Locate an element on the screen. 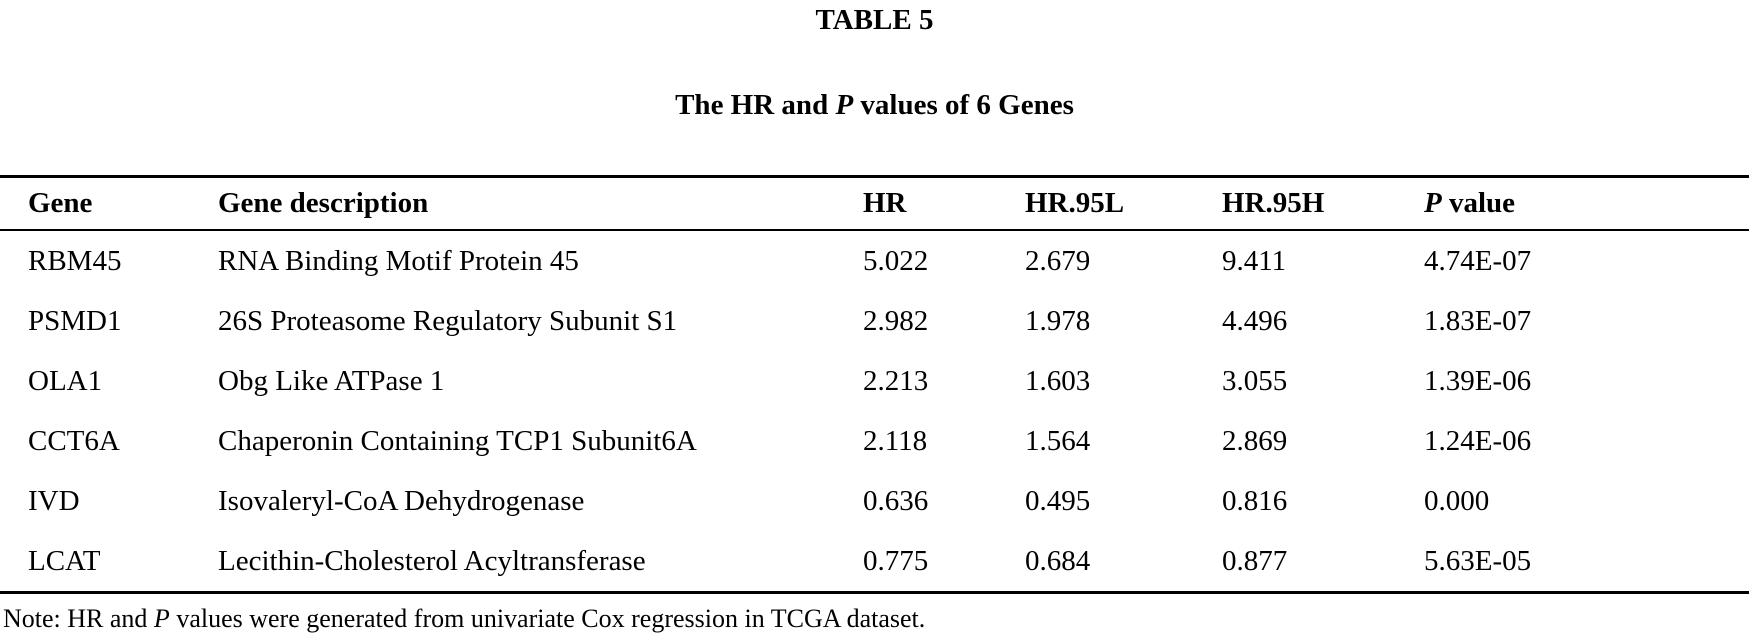 The width and height of the screenshot is (1749, 640). description-cell: Isovaleryl-CoA Dehydrogenase is located at coordinates (401, 500).